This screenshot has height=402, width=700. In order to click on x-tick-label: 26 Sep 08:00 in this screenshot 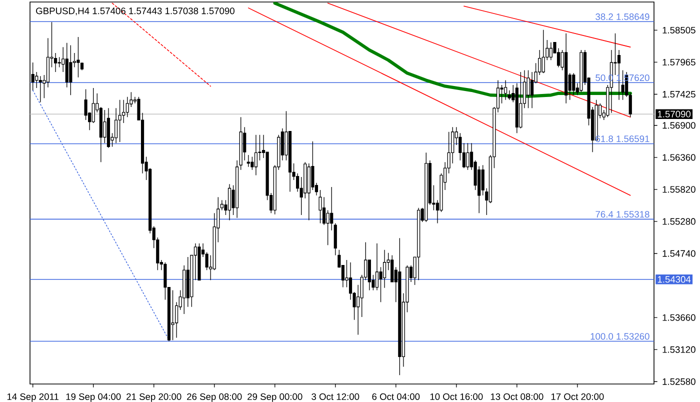, I will do `click(214, 397)`.